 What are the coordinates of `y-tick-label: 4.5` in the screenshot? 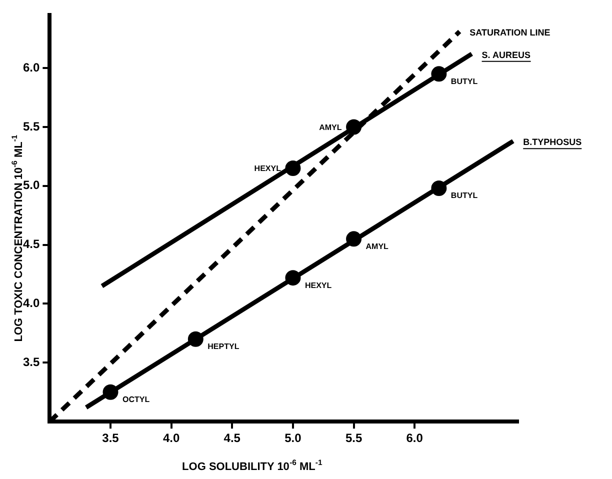 It's located at (31, 244).